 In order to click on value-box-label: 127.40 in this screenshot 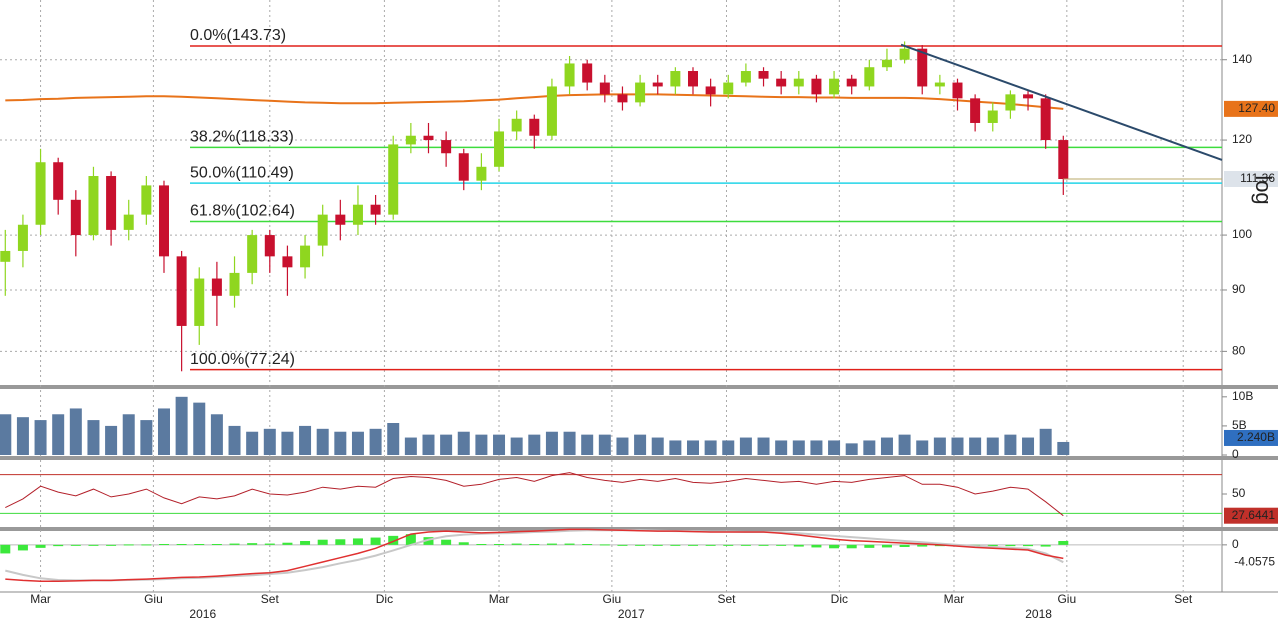, I will do `click(1256, 108)`.